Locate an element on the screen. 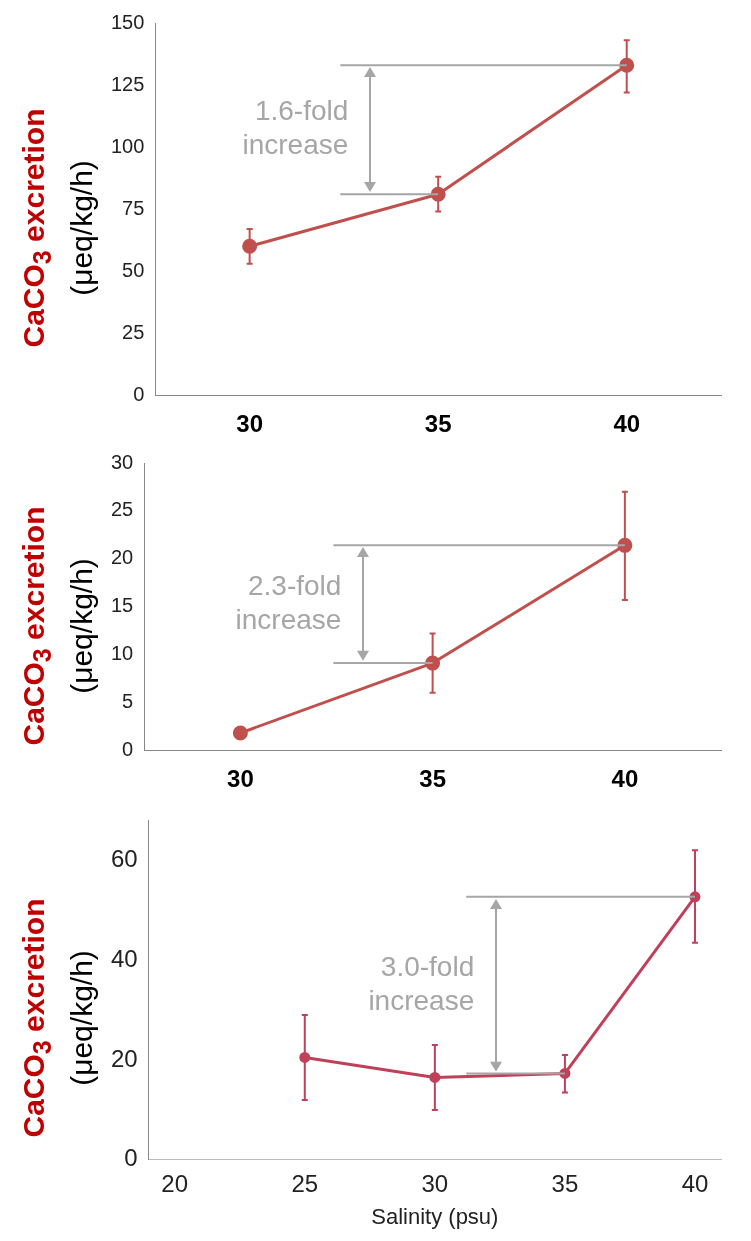 The image size is (751, 1241). y-tick-label: 5 is located at coordinates (128, 700).